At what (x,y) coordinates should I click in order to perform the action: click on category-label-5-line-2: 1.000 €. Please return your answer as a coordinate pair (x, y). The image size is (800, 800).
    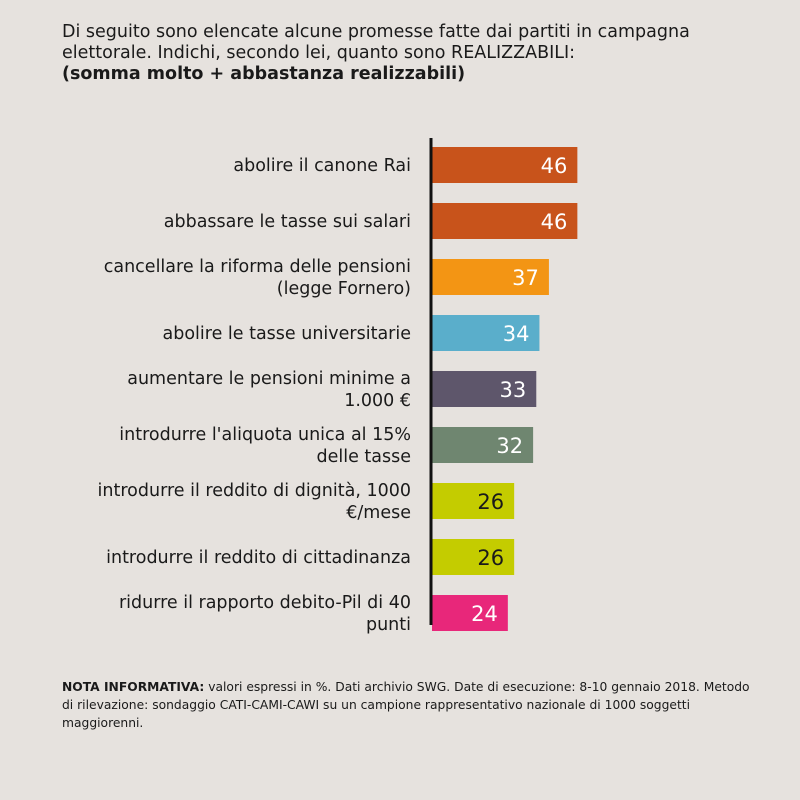
    Looking at the image, I should click on (377, 401).